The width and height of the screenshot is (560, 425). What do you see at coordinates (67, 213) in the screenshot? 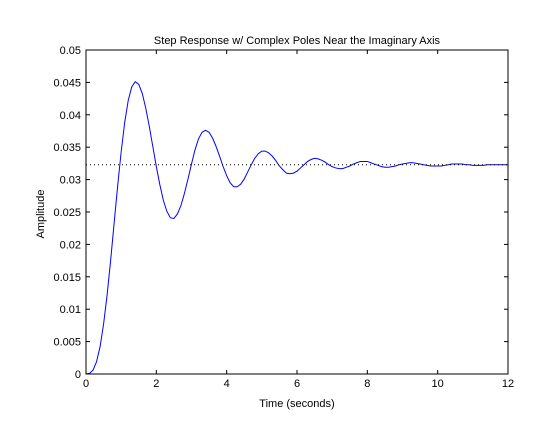
I see `y-tick-label: 0.025` at bounding box center [67, 213].